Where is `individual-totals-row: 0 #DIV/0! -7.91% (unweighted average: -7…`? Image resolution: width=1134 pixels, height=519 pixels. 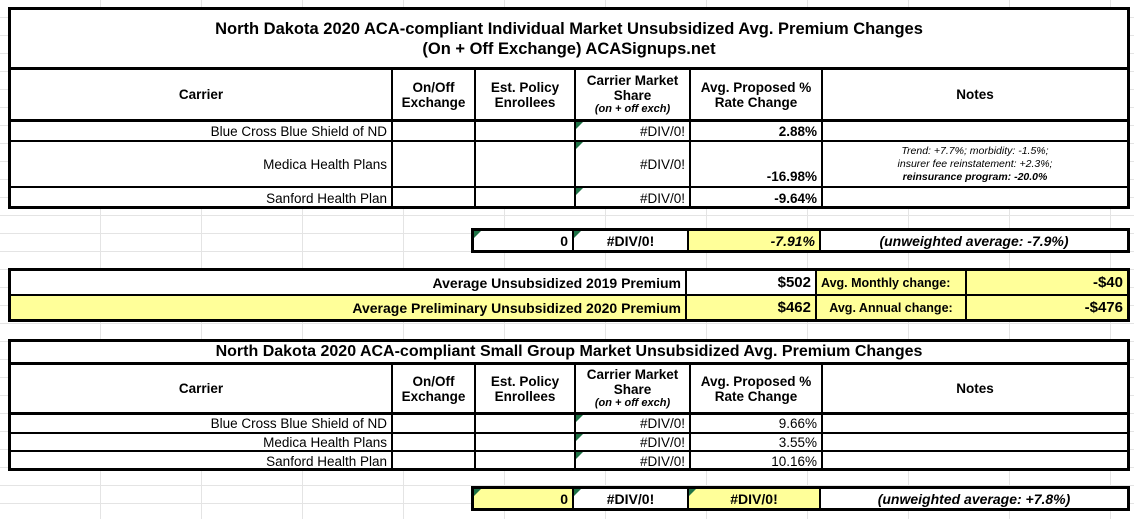 individual-totals-row: 0 #DIV/0! -7.91% (unweighted average: -7… is located at coordinates (800, 240).